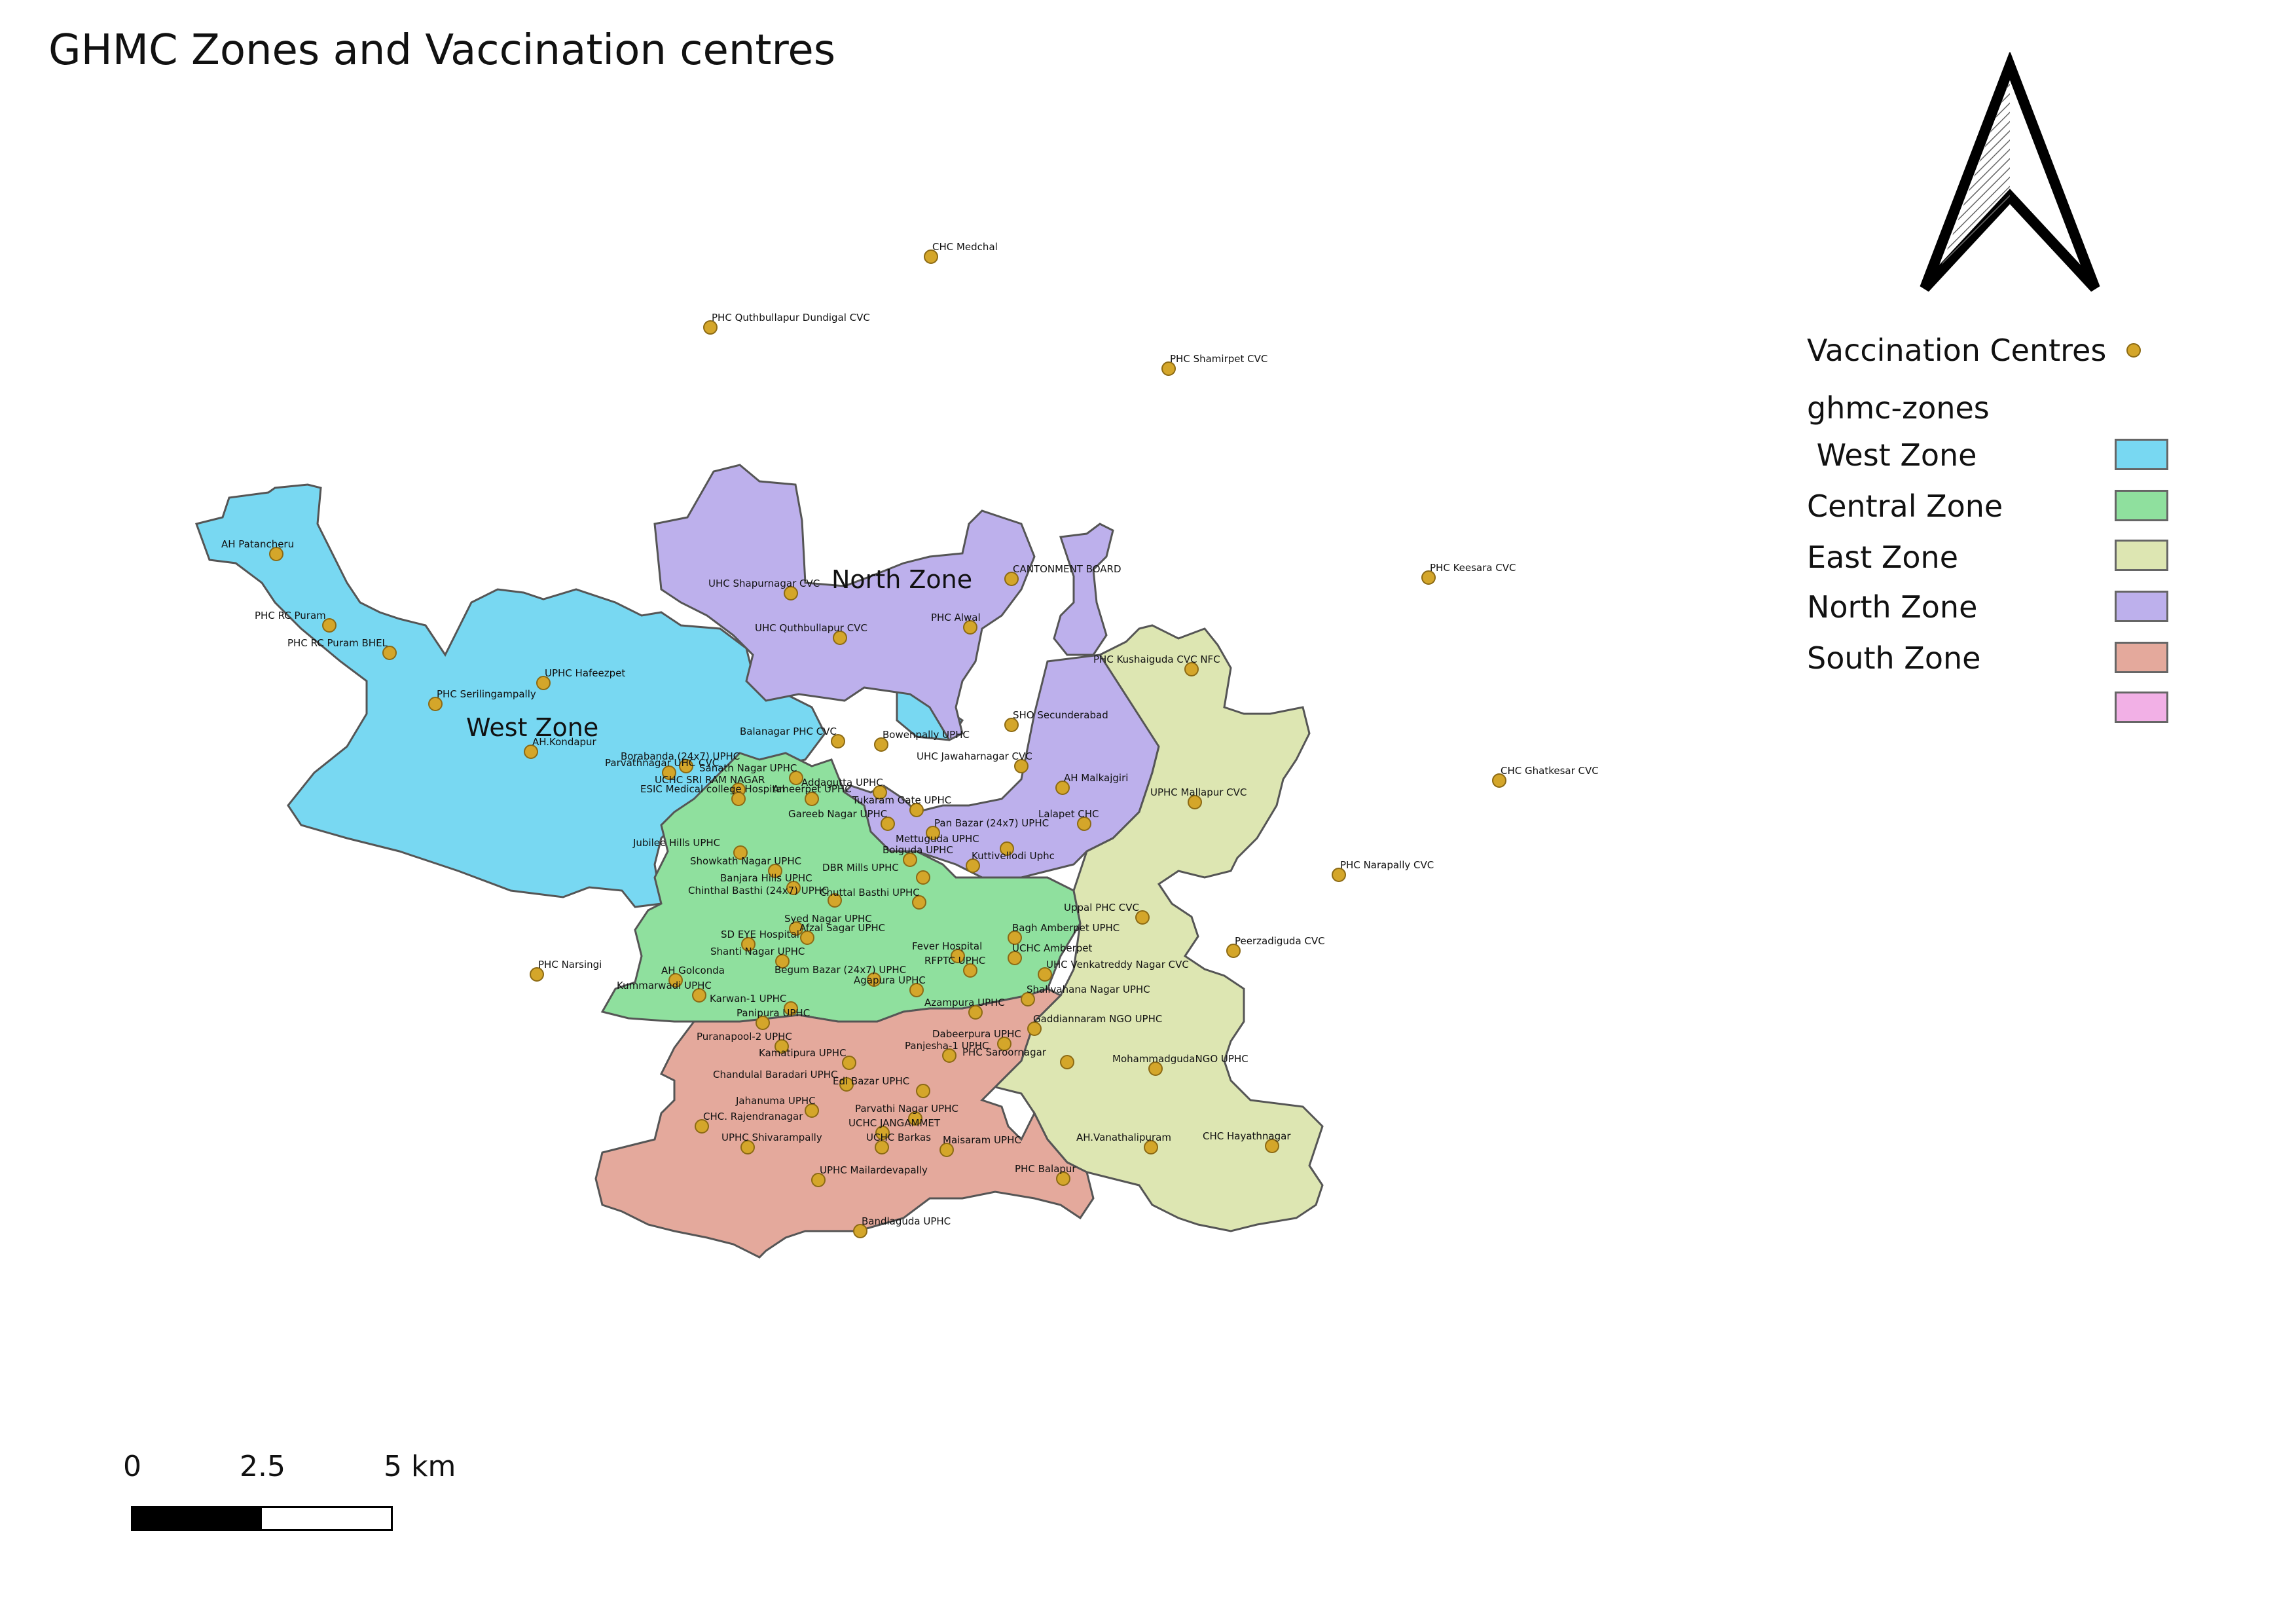  What do you see at coordinates (844, 1123) in the screenshot?
I see `zone-south` at bounding box center [844, 1123].